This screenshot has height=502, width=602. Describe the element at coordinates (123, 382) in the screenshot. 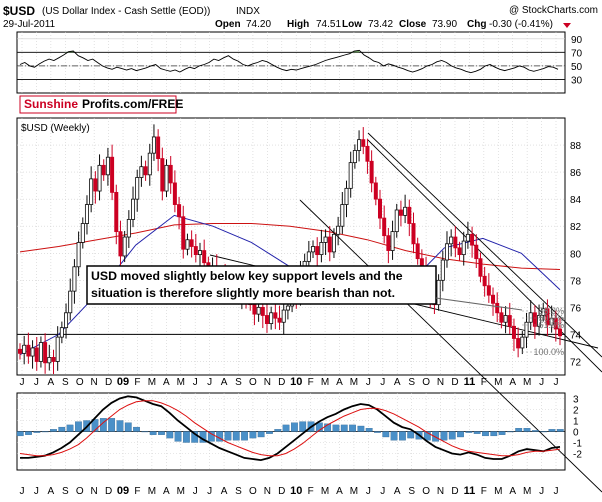

I see `price-x-tick-label: 09` at that location.